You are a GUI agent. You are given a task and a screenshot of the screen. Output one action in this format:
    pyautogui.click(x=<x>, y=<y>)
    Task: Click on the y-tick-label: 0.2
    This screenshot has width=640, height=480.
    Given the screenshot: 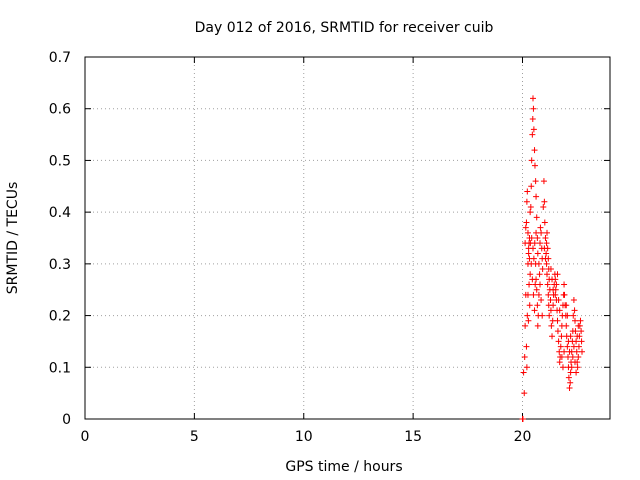 What is the action you would take?
    pyautogui.click(x=60, y=317)
    